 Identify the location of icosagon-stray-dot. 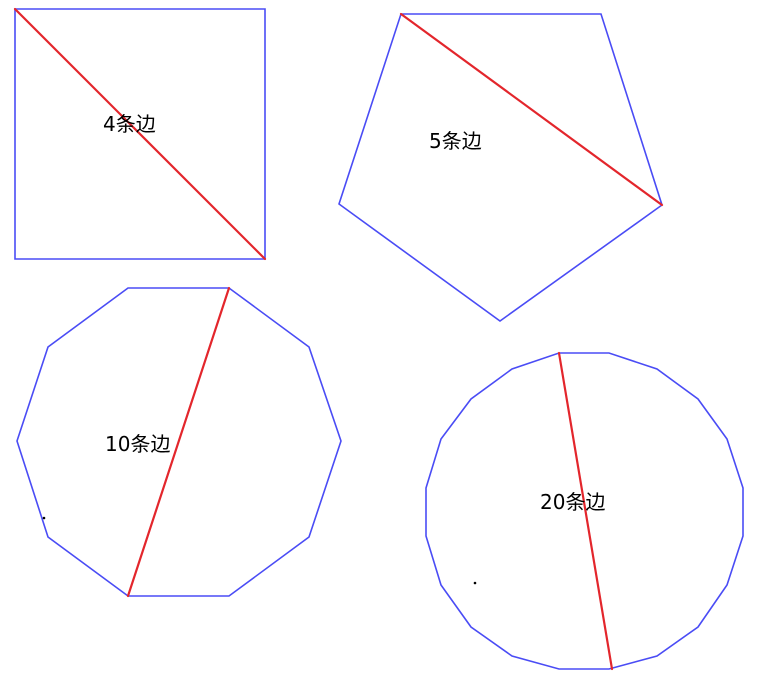
(475, 583).